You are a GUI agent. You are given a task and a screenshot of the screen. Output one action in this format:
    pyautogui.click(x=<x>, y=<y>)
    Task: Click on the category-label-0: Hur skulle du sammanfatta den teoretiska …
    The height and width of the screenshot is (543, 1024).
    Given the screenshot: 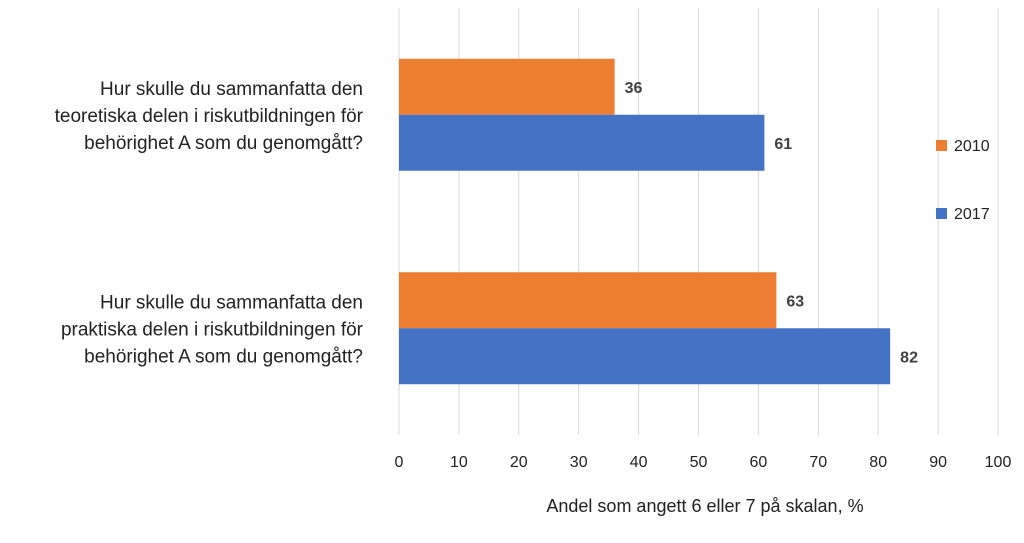 What is the action you would take?
    pyautogui.click(x=209, y=116)
    